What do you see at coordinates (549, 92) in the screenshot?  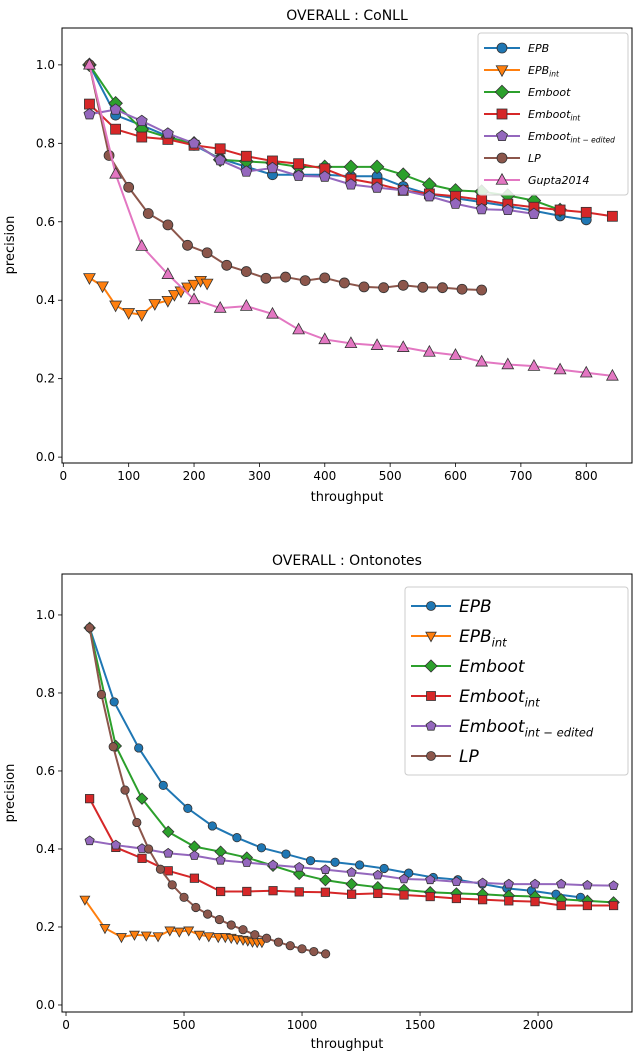 I see `legend-label: Emboot` at bounding box center [549, 92].